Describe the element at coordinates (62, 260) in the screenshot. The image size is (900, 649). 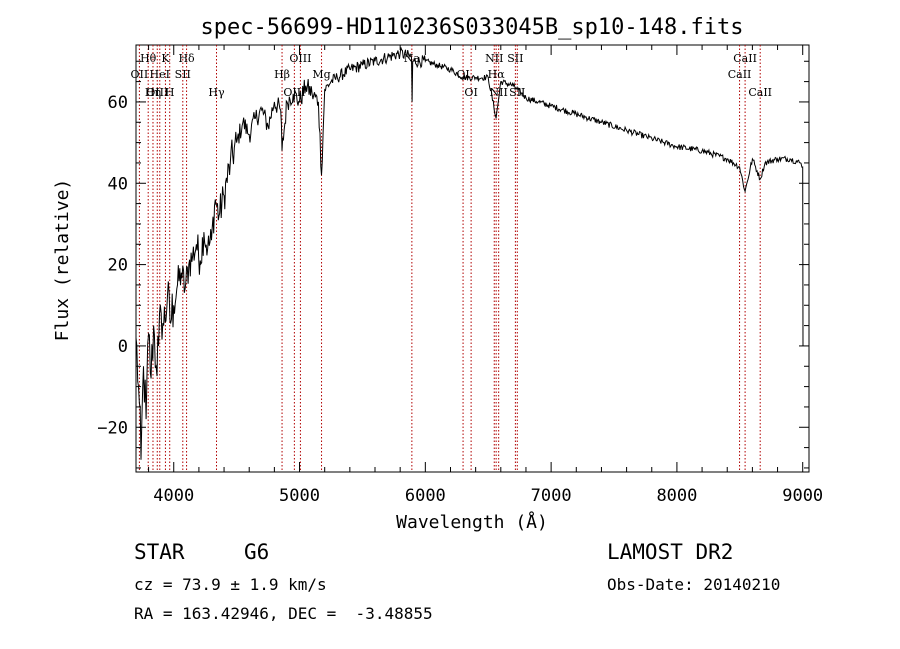
I see `y-axis-label: Flux (relative)` at that location.